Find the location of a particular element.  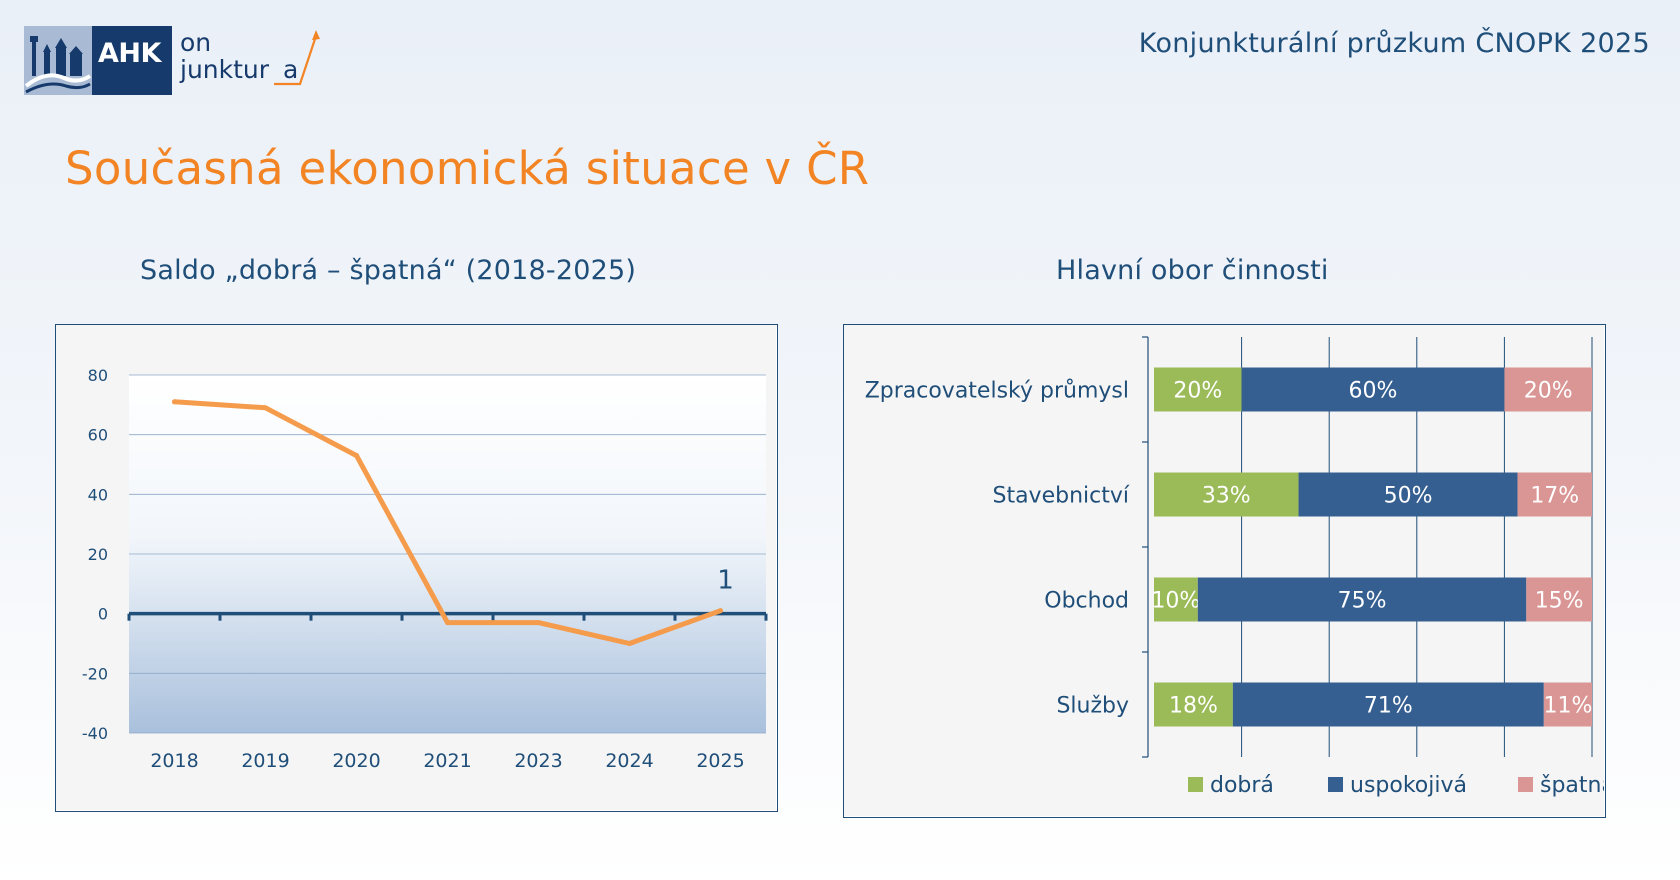

legend-label: špatná is located at coordinates (1572, 785).